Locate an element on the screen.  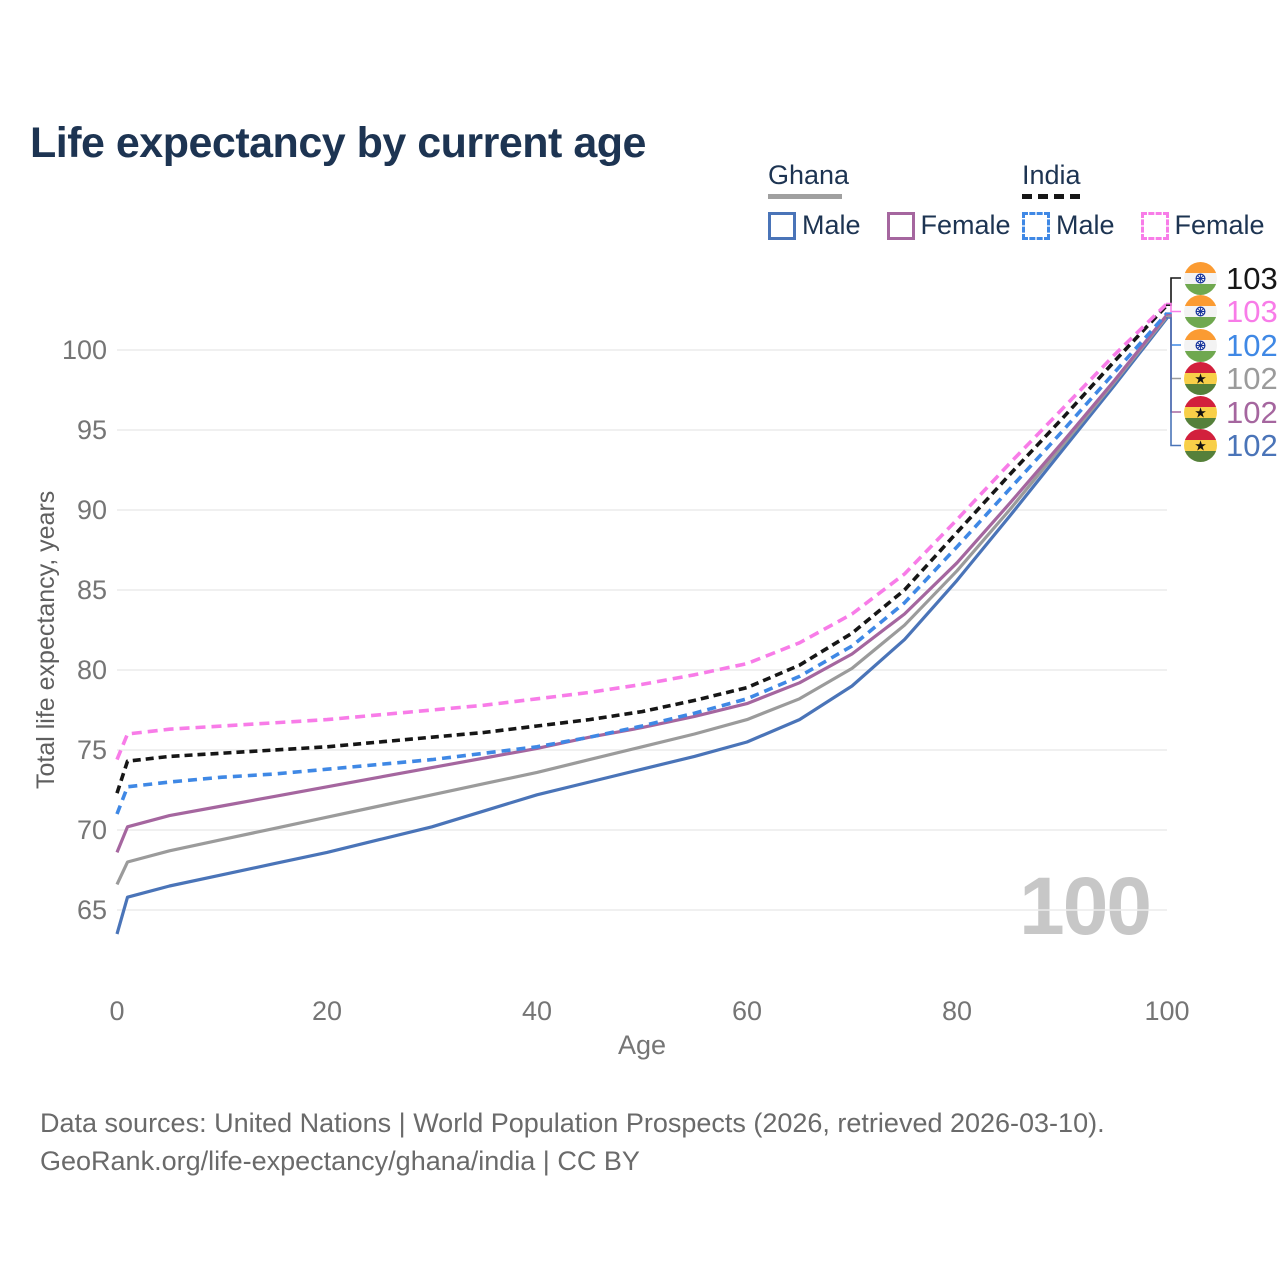
x-tick-0: 0 is located at coordinates (117, 1011).